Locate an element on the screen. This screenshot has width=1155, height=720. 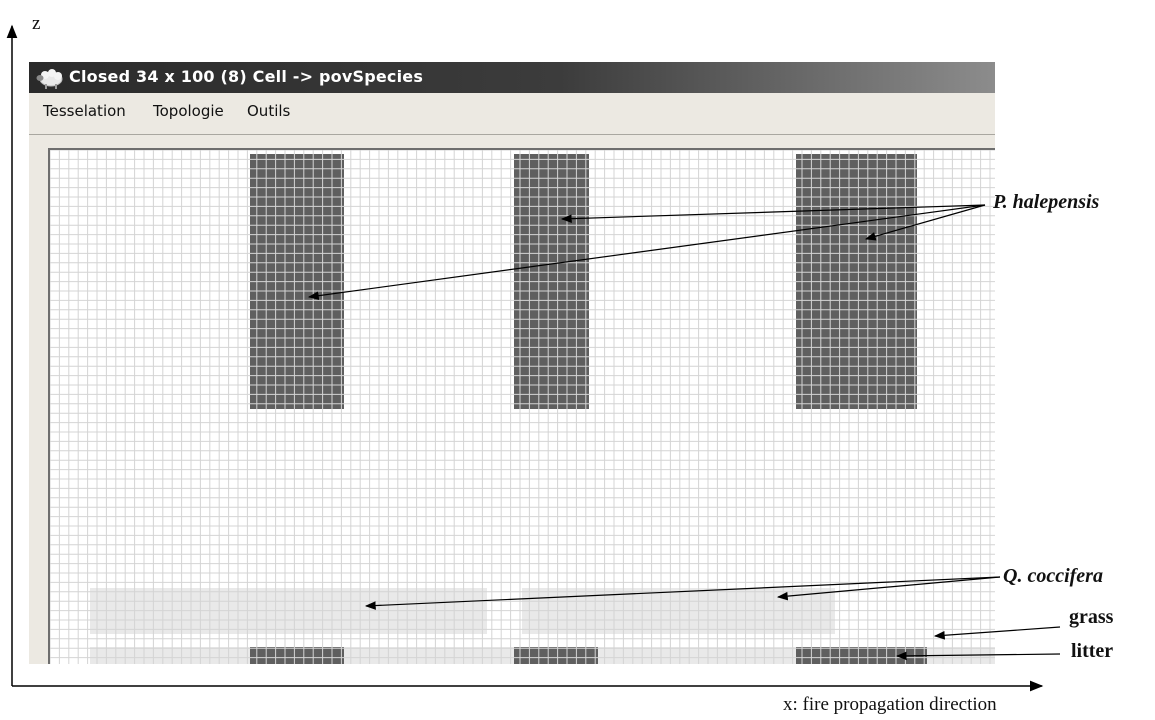
menu-separator is located at coordinates (512, 134).